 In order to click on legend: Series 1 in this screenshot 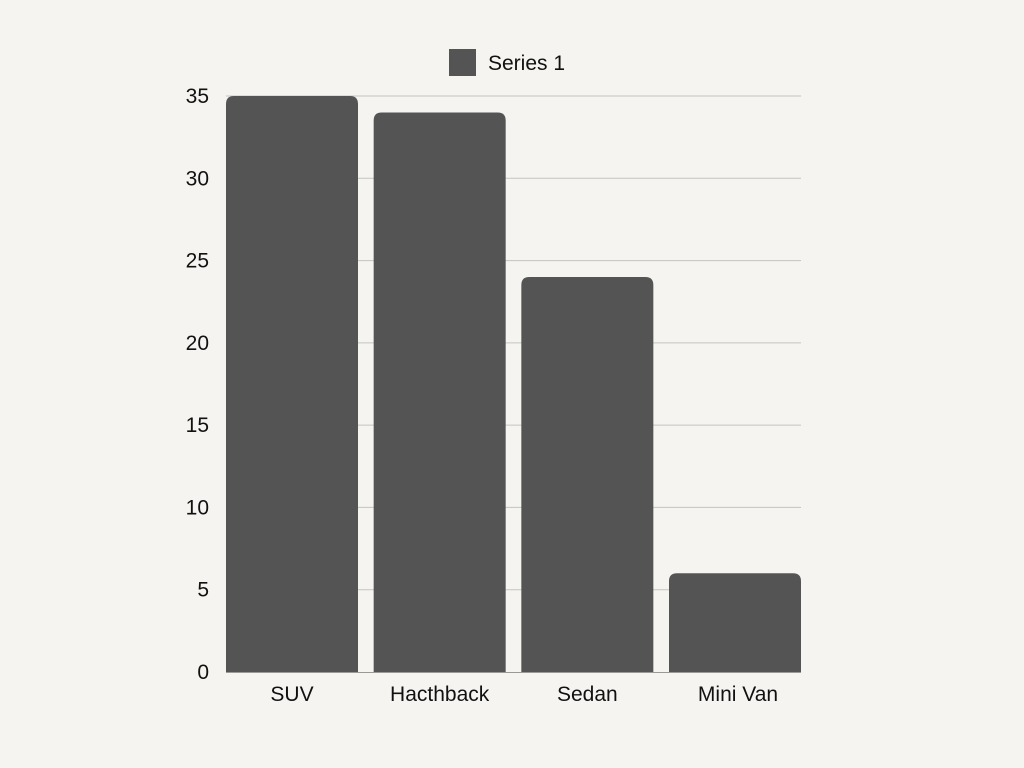, I will do `click(507, 62)`.